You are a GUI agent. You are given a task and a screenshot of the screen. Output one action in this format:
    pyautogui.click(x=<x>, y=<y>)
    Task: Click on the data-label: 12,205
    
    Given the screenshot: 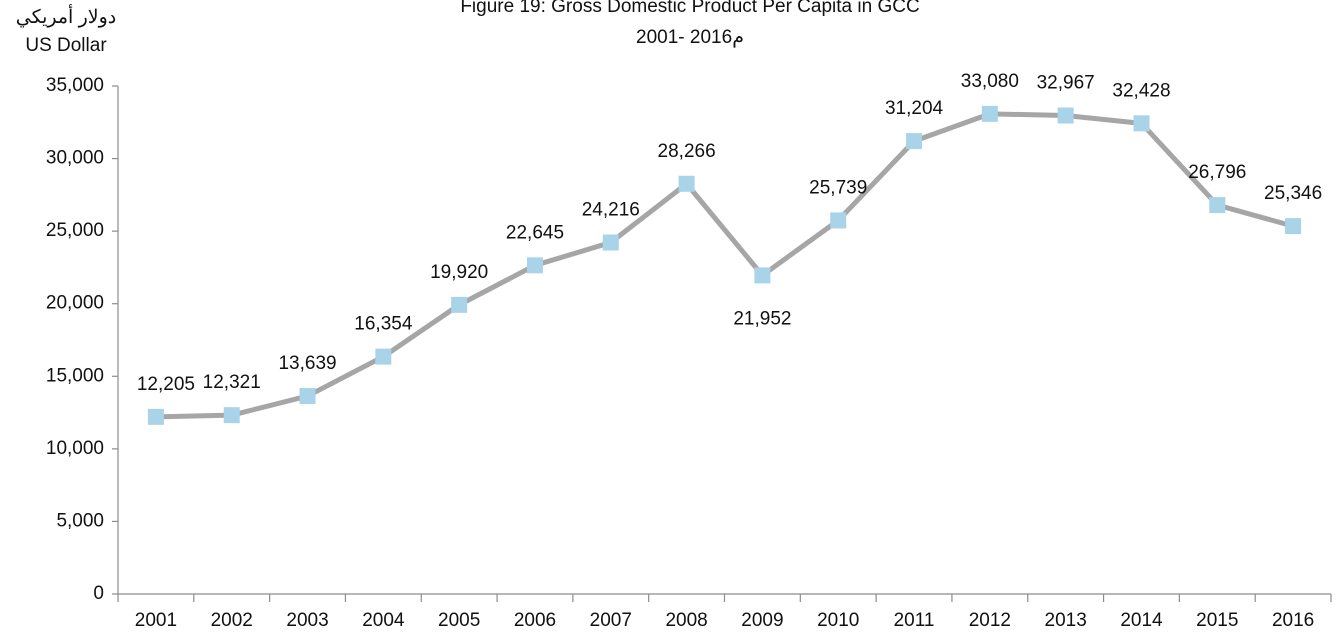 What is the action you would take?
    pyautogui.click(x=166, y=384)
    